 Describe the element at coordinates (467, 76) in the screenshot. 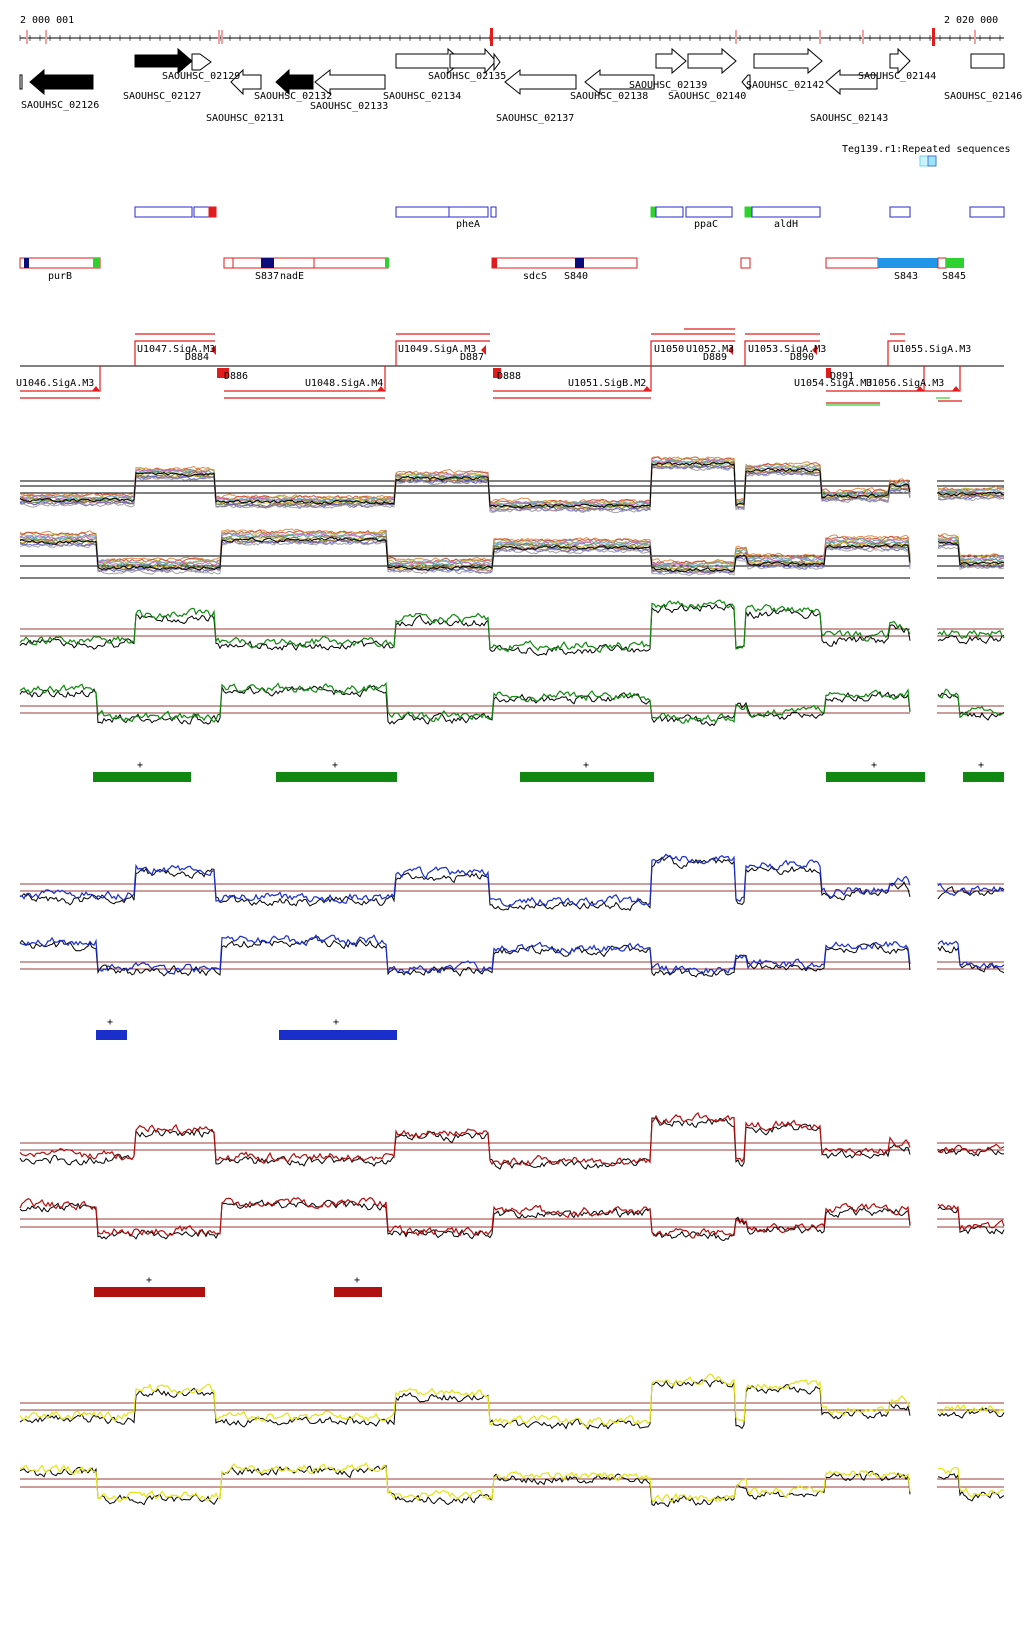

I see `gene-label: SAOUHSC_02135` at that location.